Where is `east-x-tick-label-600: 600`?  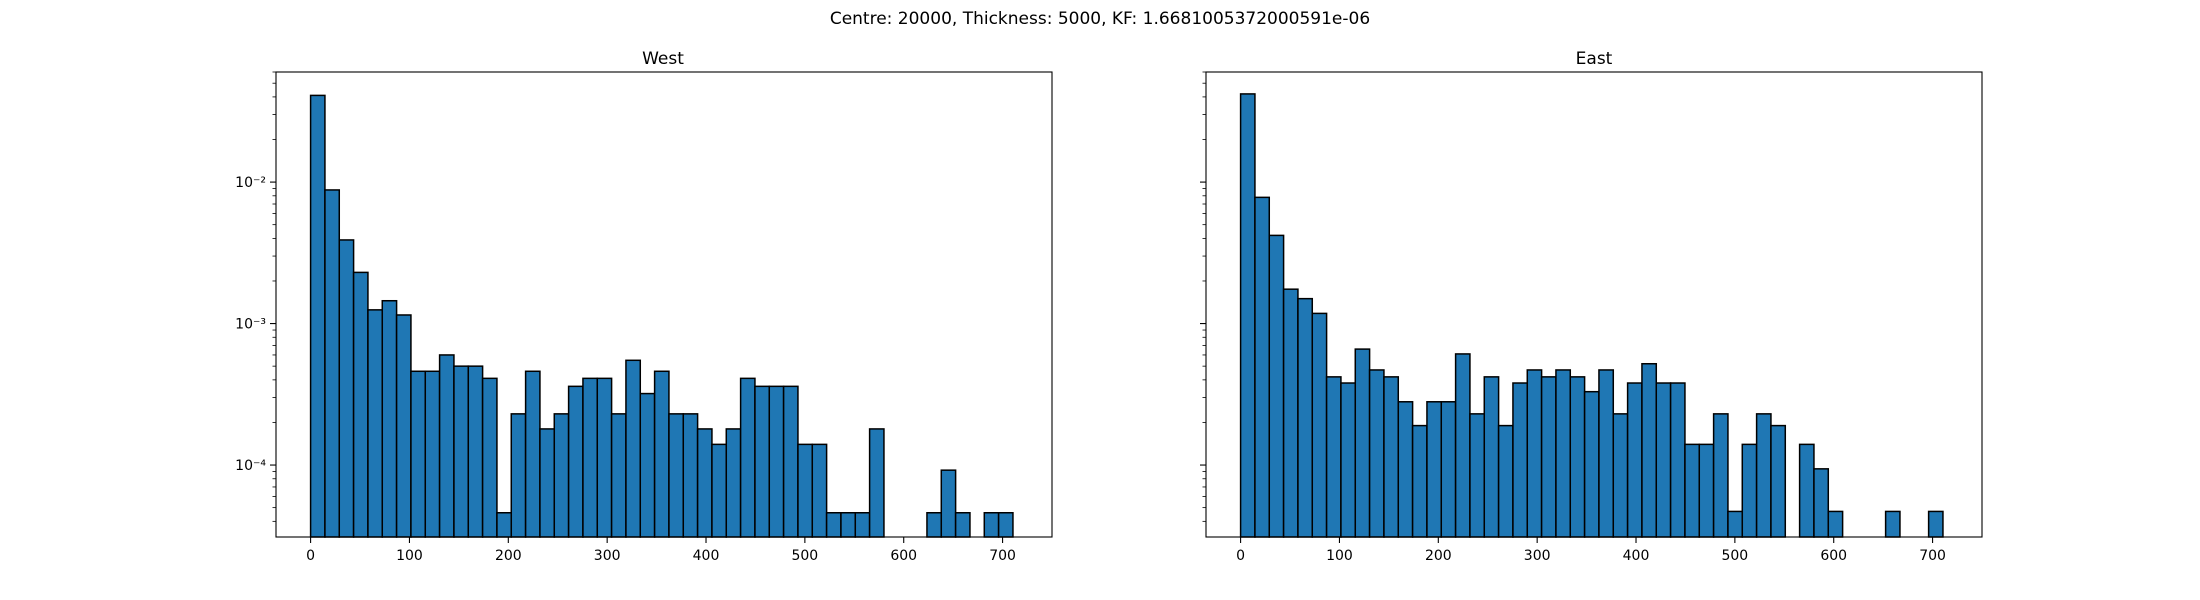 east-x-tick-label-600: 600 is located at coordinates (1833, 556).